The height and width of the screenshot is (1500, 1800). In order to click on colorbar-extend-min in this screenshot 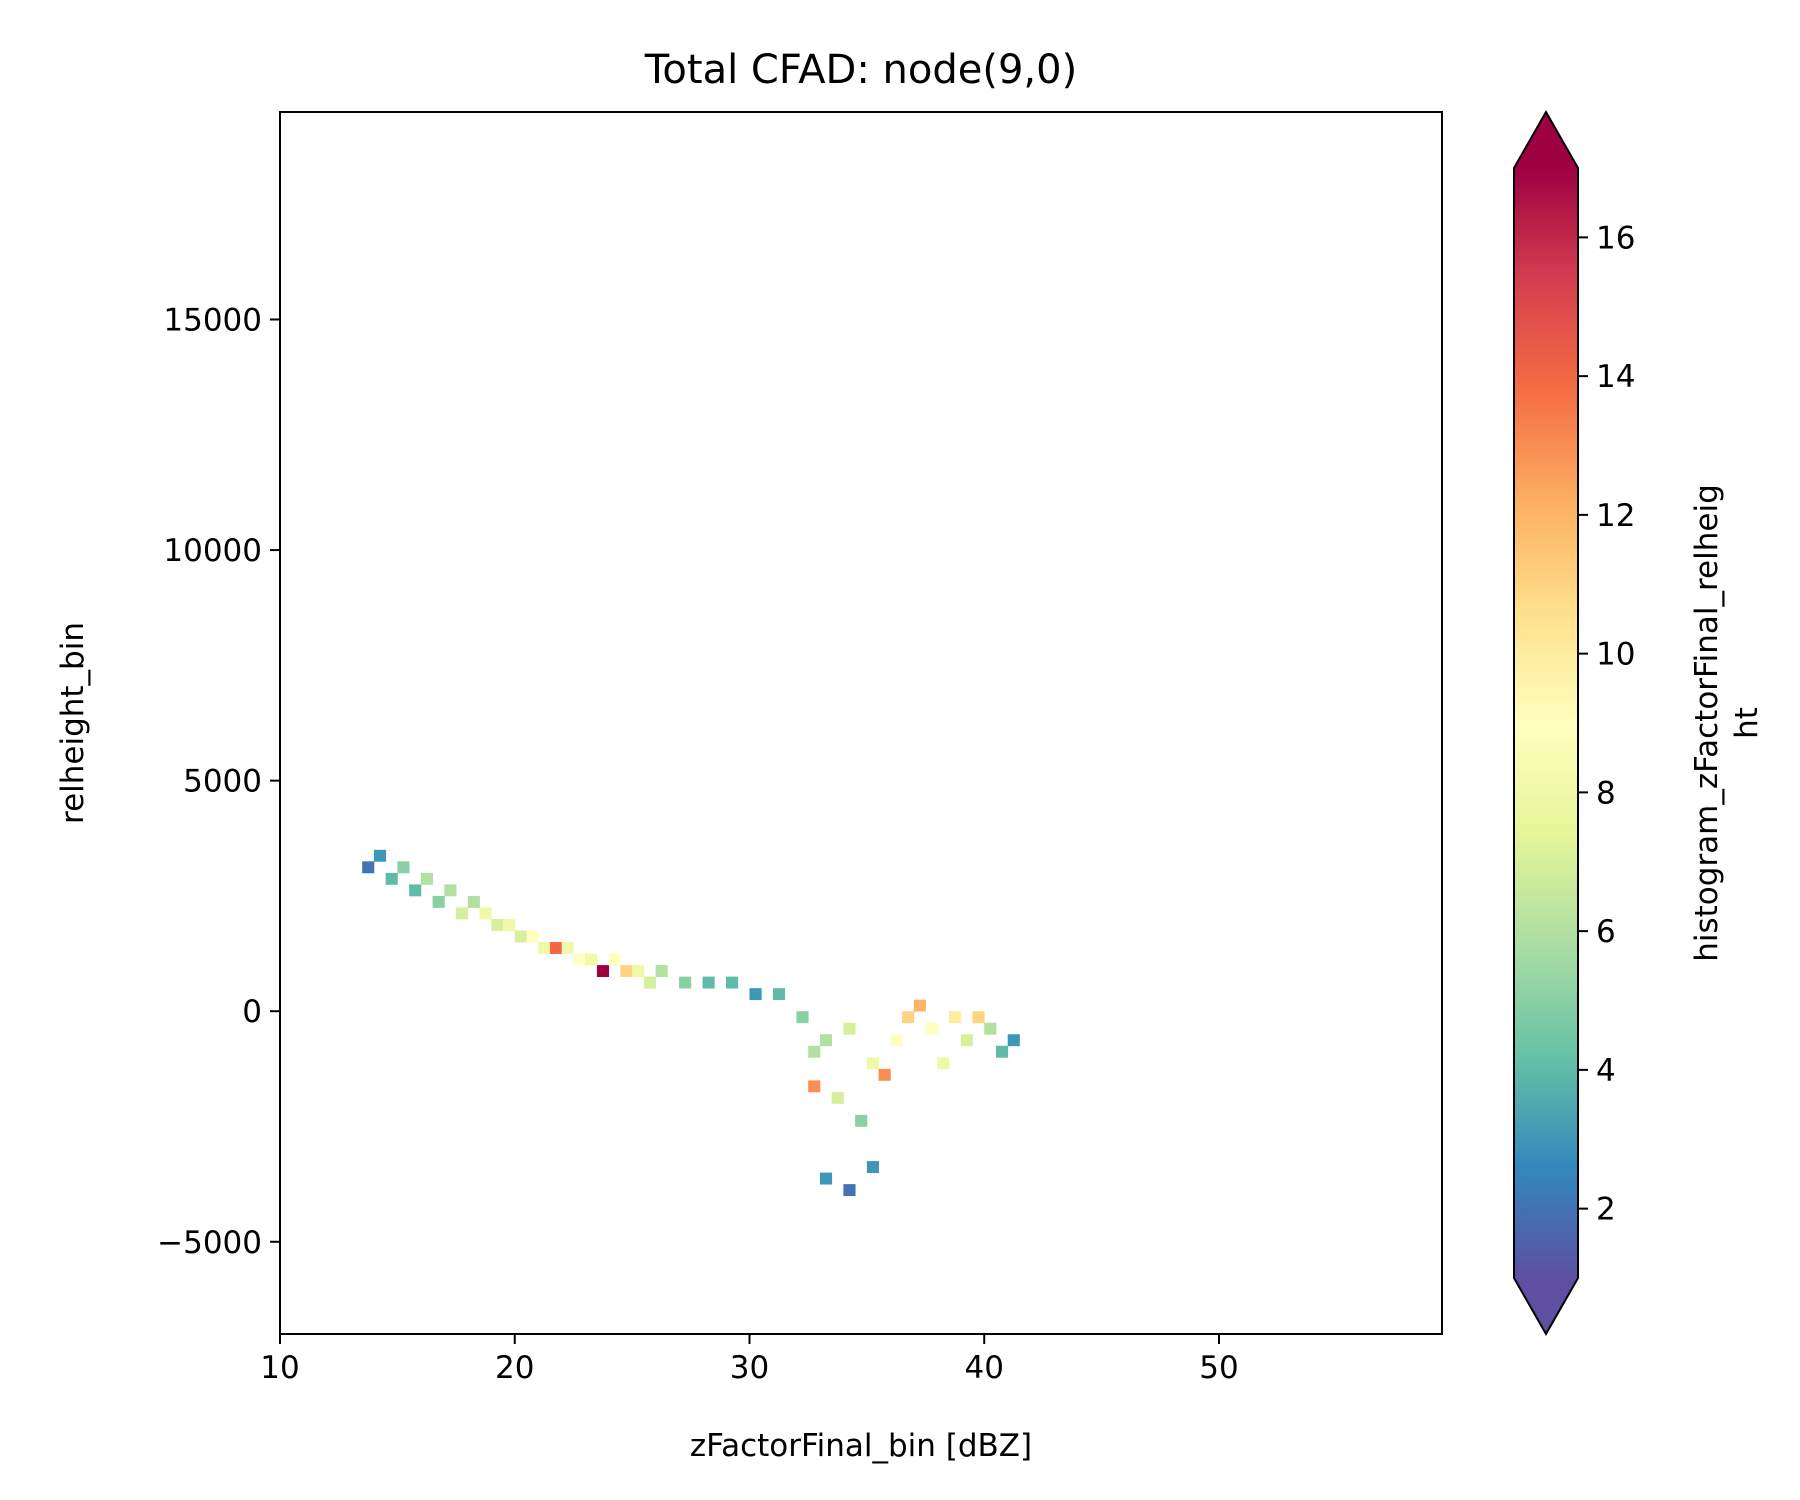, I will do `click(1546, 1306)`.